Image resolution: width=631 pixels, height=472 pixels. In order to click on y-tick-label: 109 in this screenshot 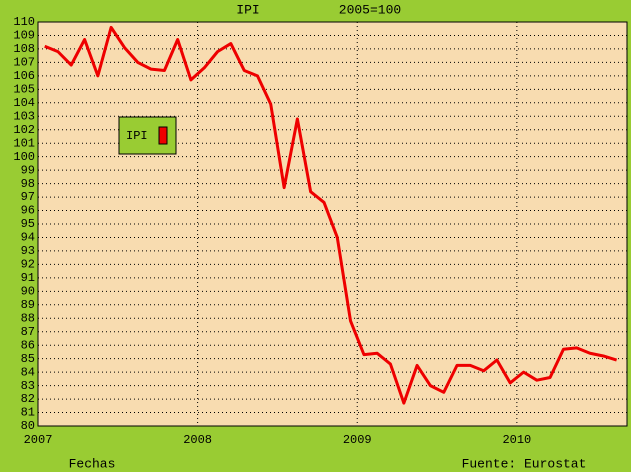, I will do `click(24, 36)`.